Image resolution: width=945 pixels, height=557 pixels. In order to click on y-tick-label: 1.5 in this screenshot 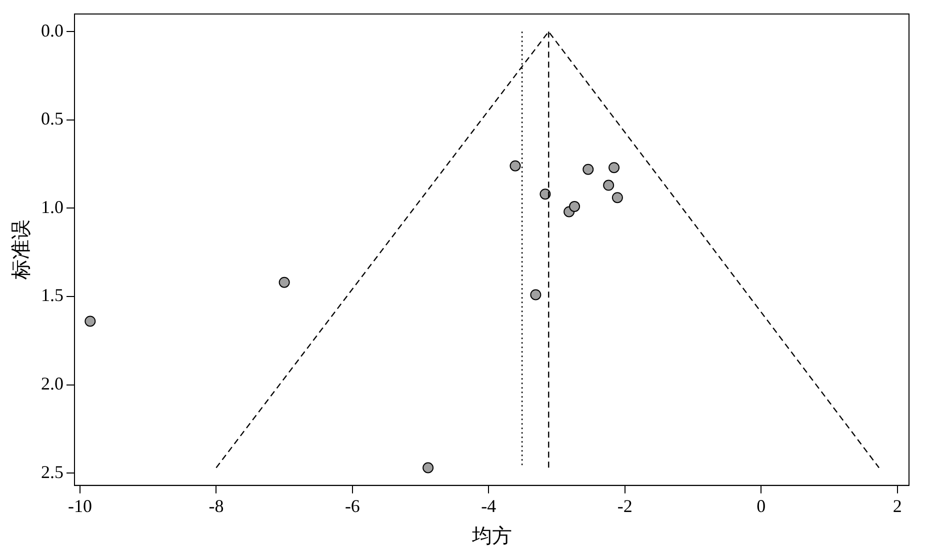, I will do `click(52, 295)`.